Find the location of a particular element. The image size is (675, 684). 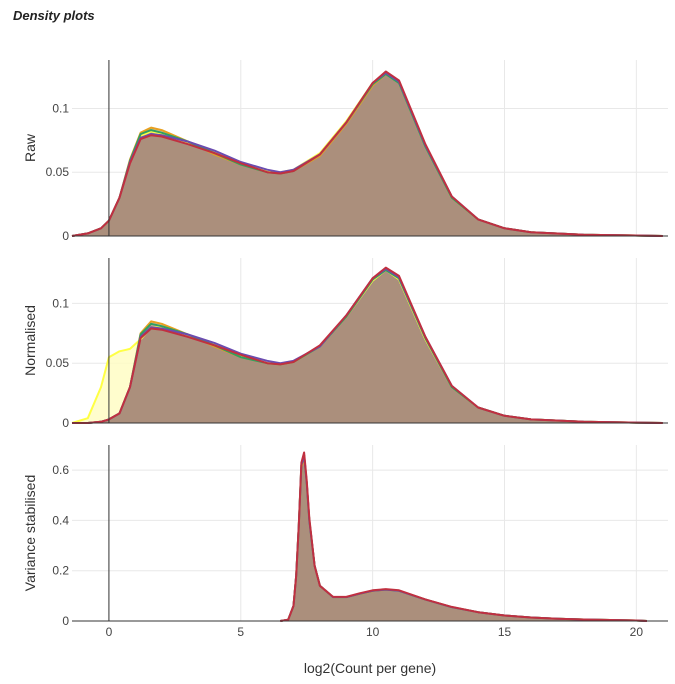

y-tick-label: 0.6 is located at coordinates (60, 470).